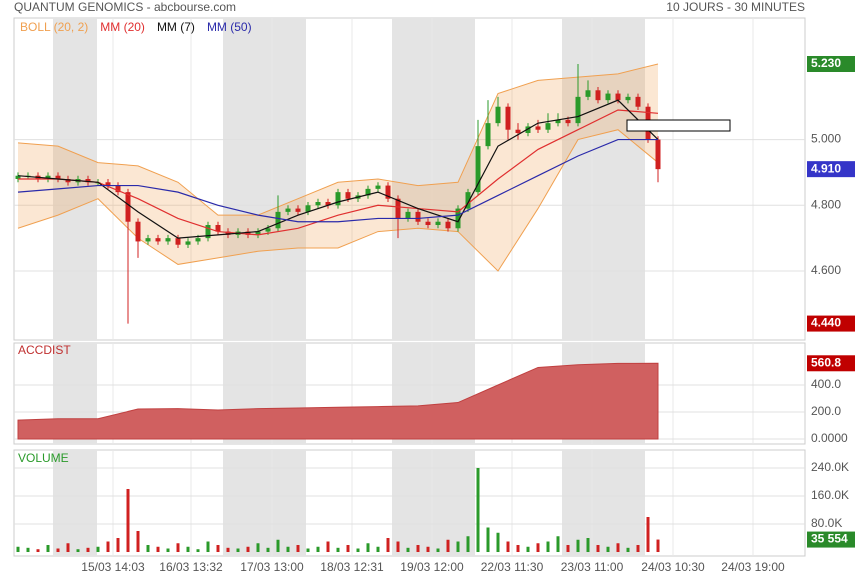 The image size is (855, 584). Describe the element at coordinates (125, 7) in the screenshot. I see `chart-title: QUANTUM GENOMICS - abcbourse.com` at that location.